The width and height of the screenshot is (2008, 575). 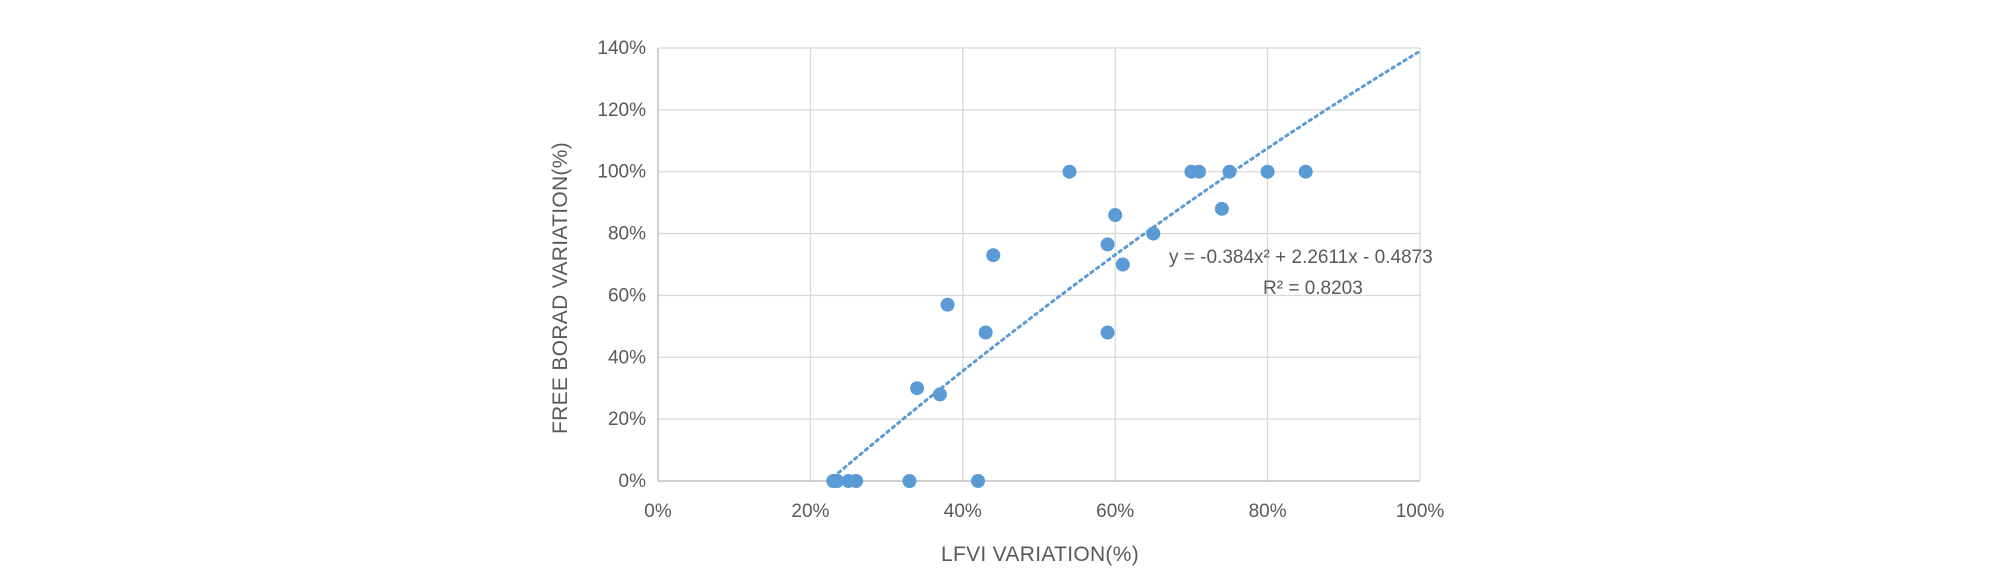 What do you see at coordinates (1115, 511) in the screenshot?
I see `x-tick-label: 60%` at bounding box center [1115, 511].